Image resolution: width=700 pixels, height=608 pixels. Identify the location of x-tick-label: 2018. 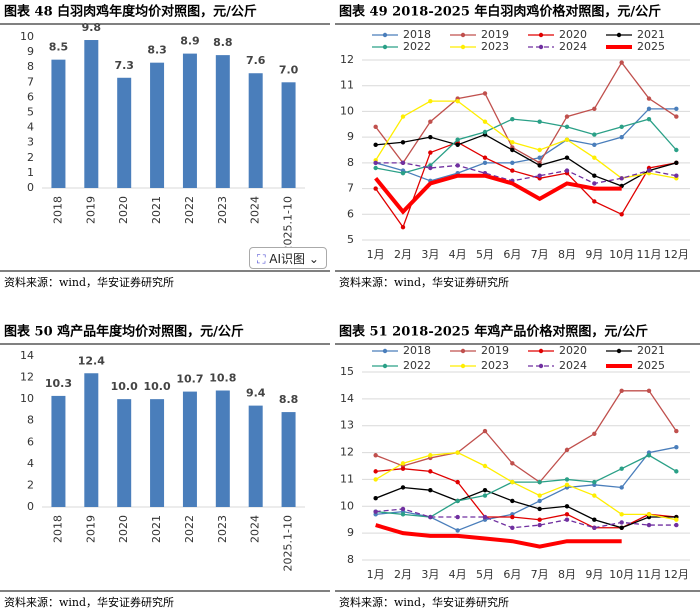
(57, 529).